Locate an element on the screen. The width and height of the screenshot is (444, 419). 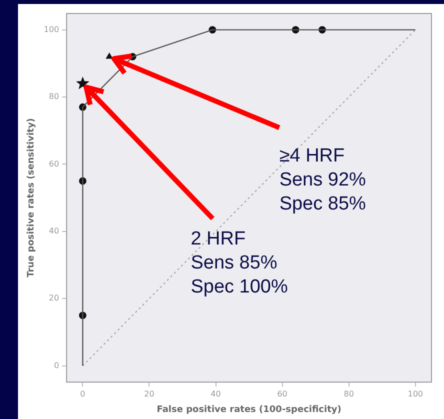
y-tick-label: 80 is located at coordinates (54, 97).